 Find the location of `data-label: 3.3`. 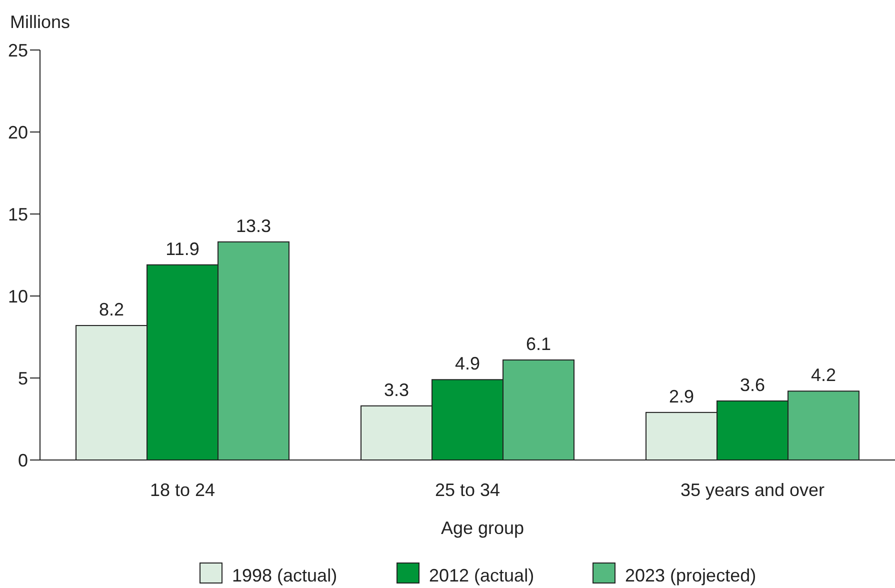

data-label: 3.3 is located at coordinates (397, 390).